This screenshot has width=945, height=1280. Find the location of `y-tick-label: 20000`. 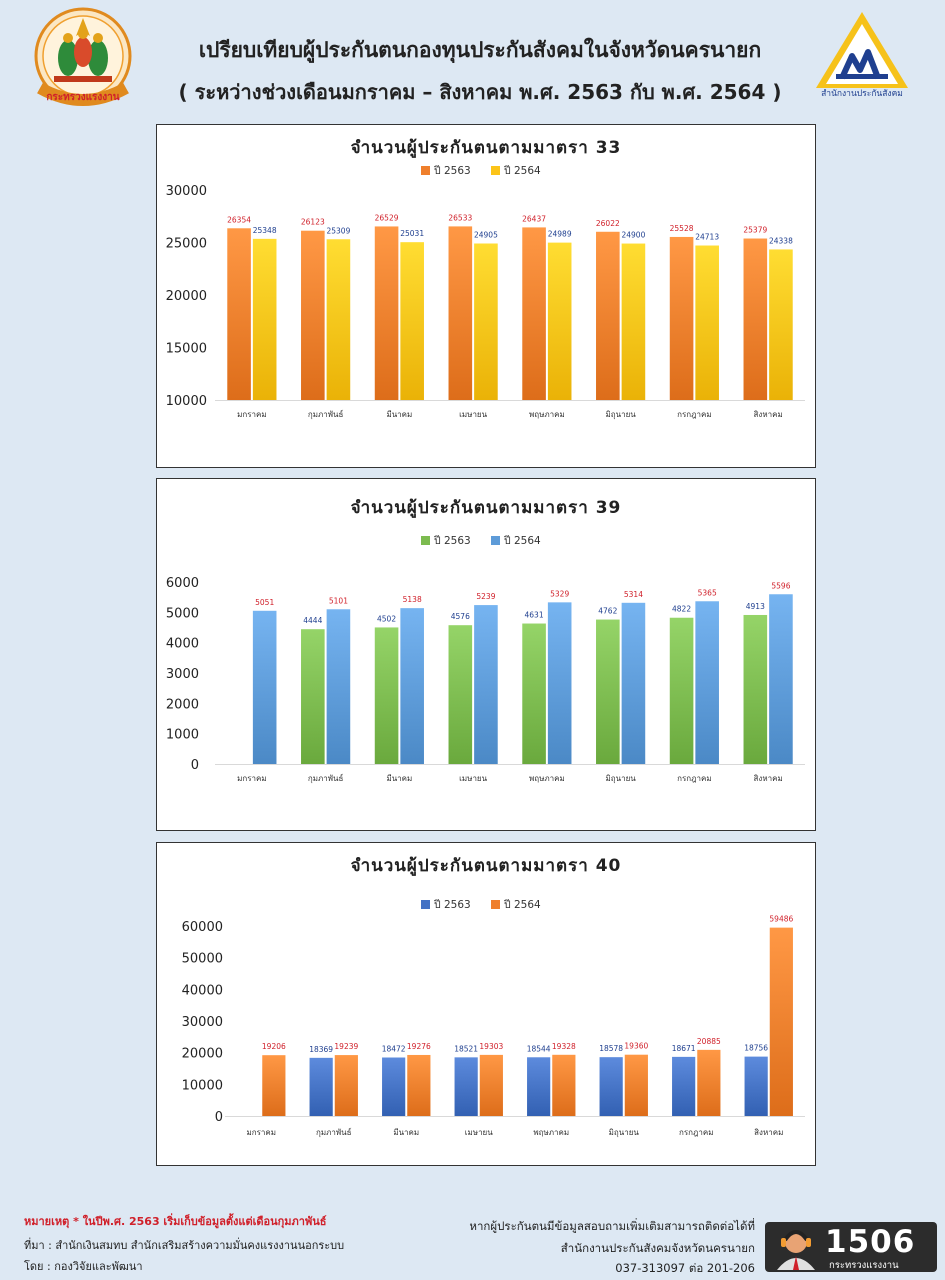

y-tick-label: 20000 is located at coordinates (202, 1054).